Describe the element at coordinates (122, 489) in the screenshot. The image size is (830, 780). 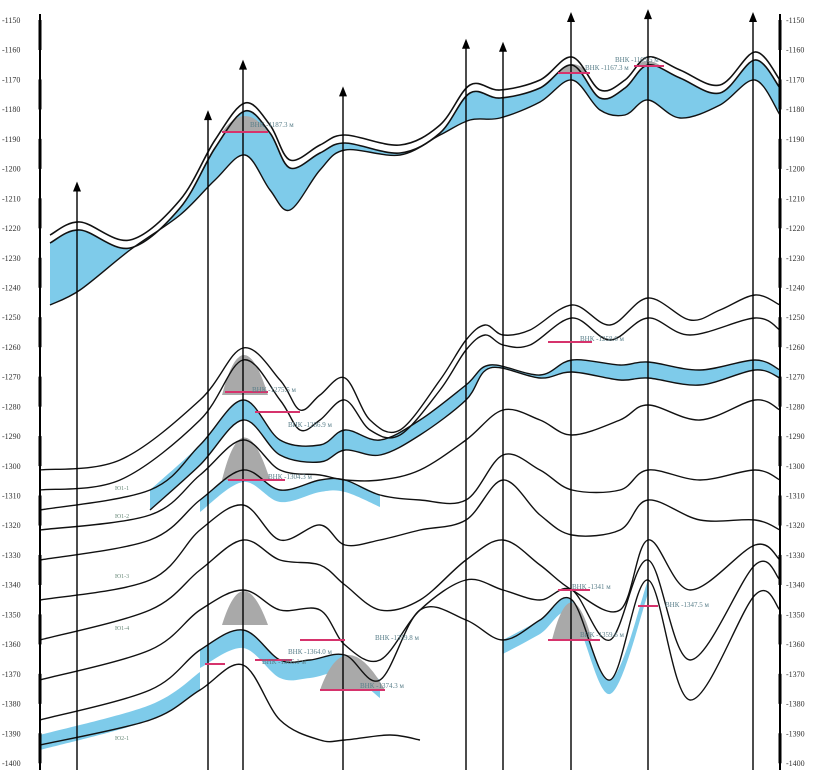
I see `layer-label: Ю1-1` at that location.